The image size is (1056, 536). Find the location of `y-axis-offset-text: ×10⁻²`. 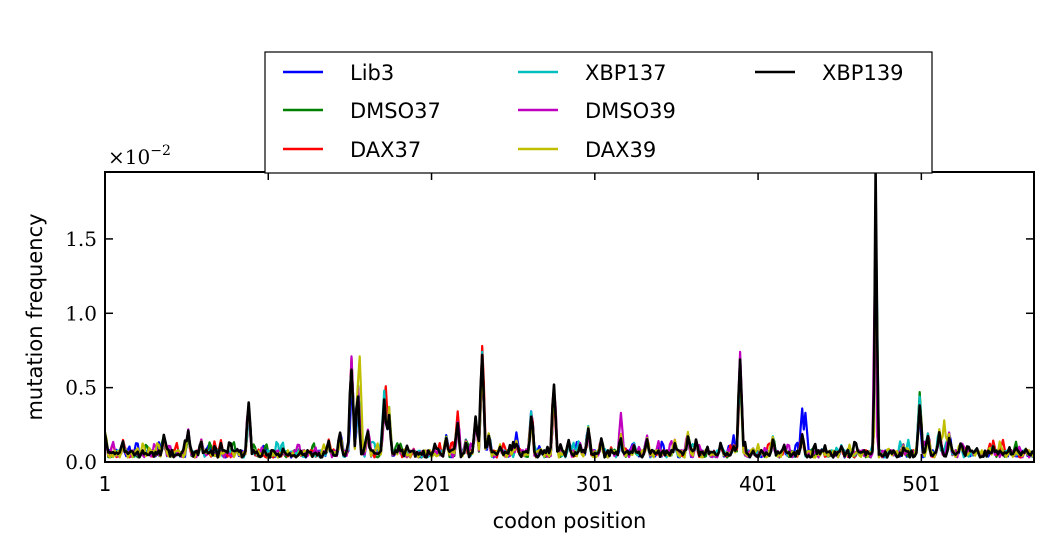

y-axis-offset-text: ×10⁻² is located at coordinates (139, 156).